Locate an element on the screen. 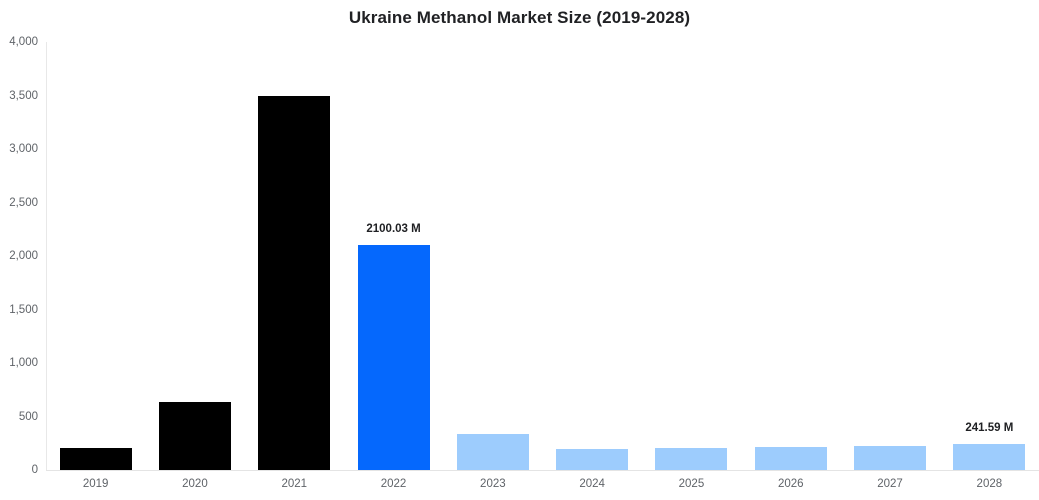 The image size is (1039, 500). x-axis-tick-2024: 2024 is located at coordinates (592, 484).